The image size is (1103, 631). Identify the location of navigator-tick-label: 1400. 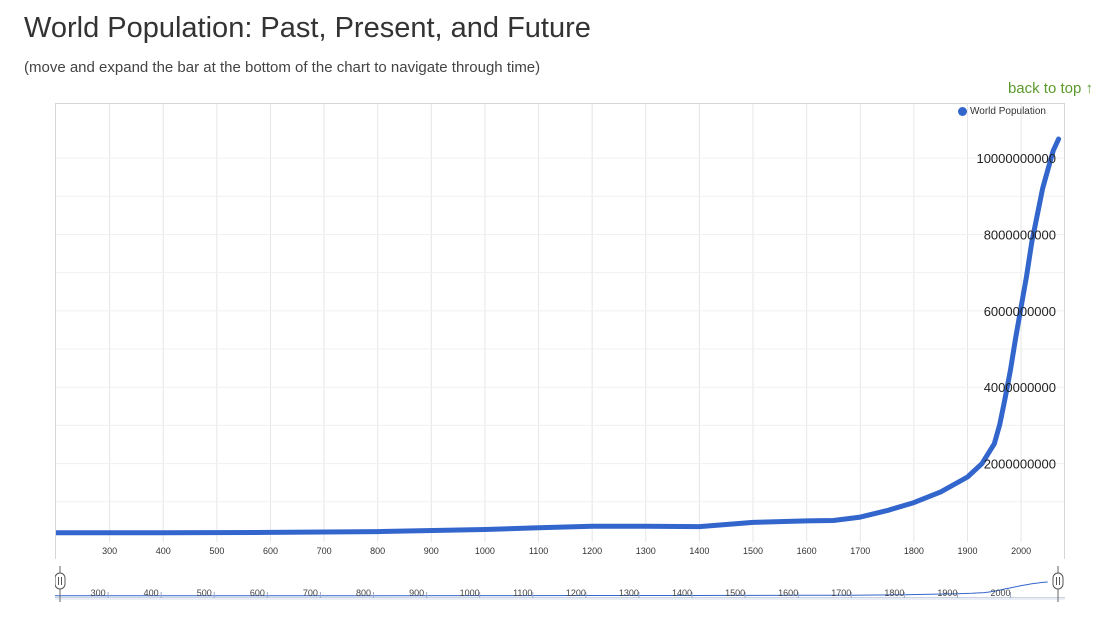
(682, 593).